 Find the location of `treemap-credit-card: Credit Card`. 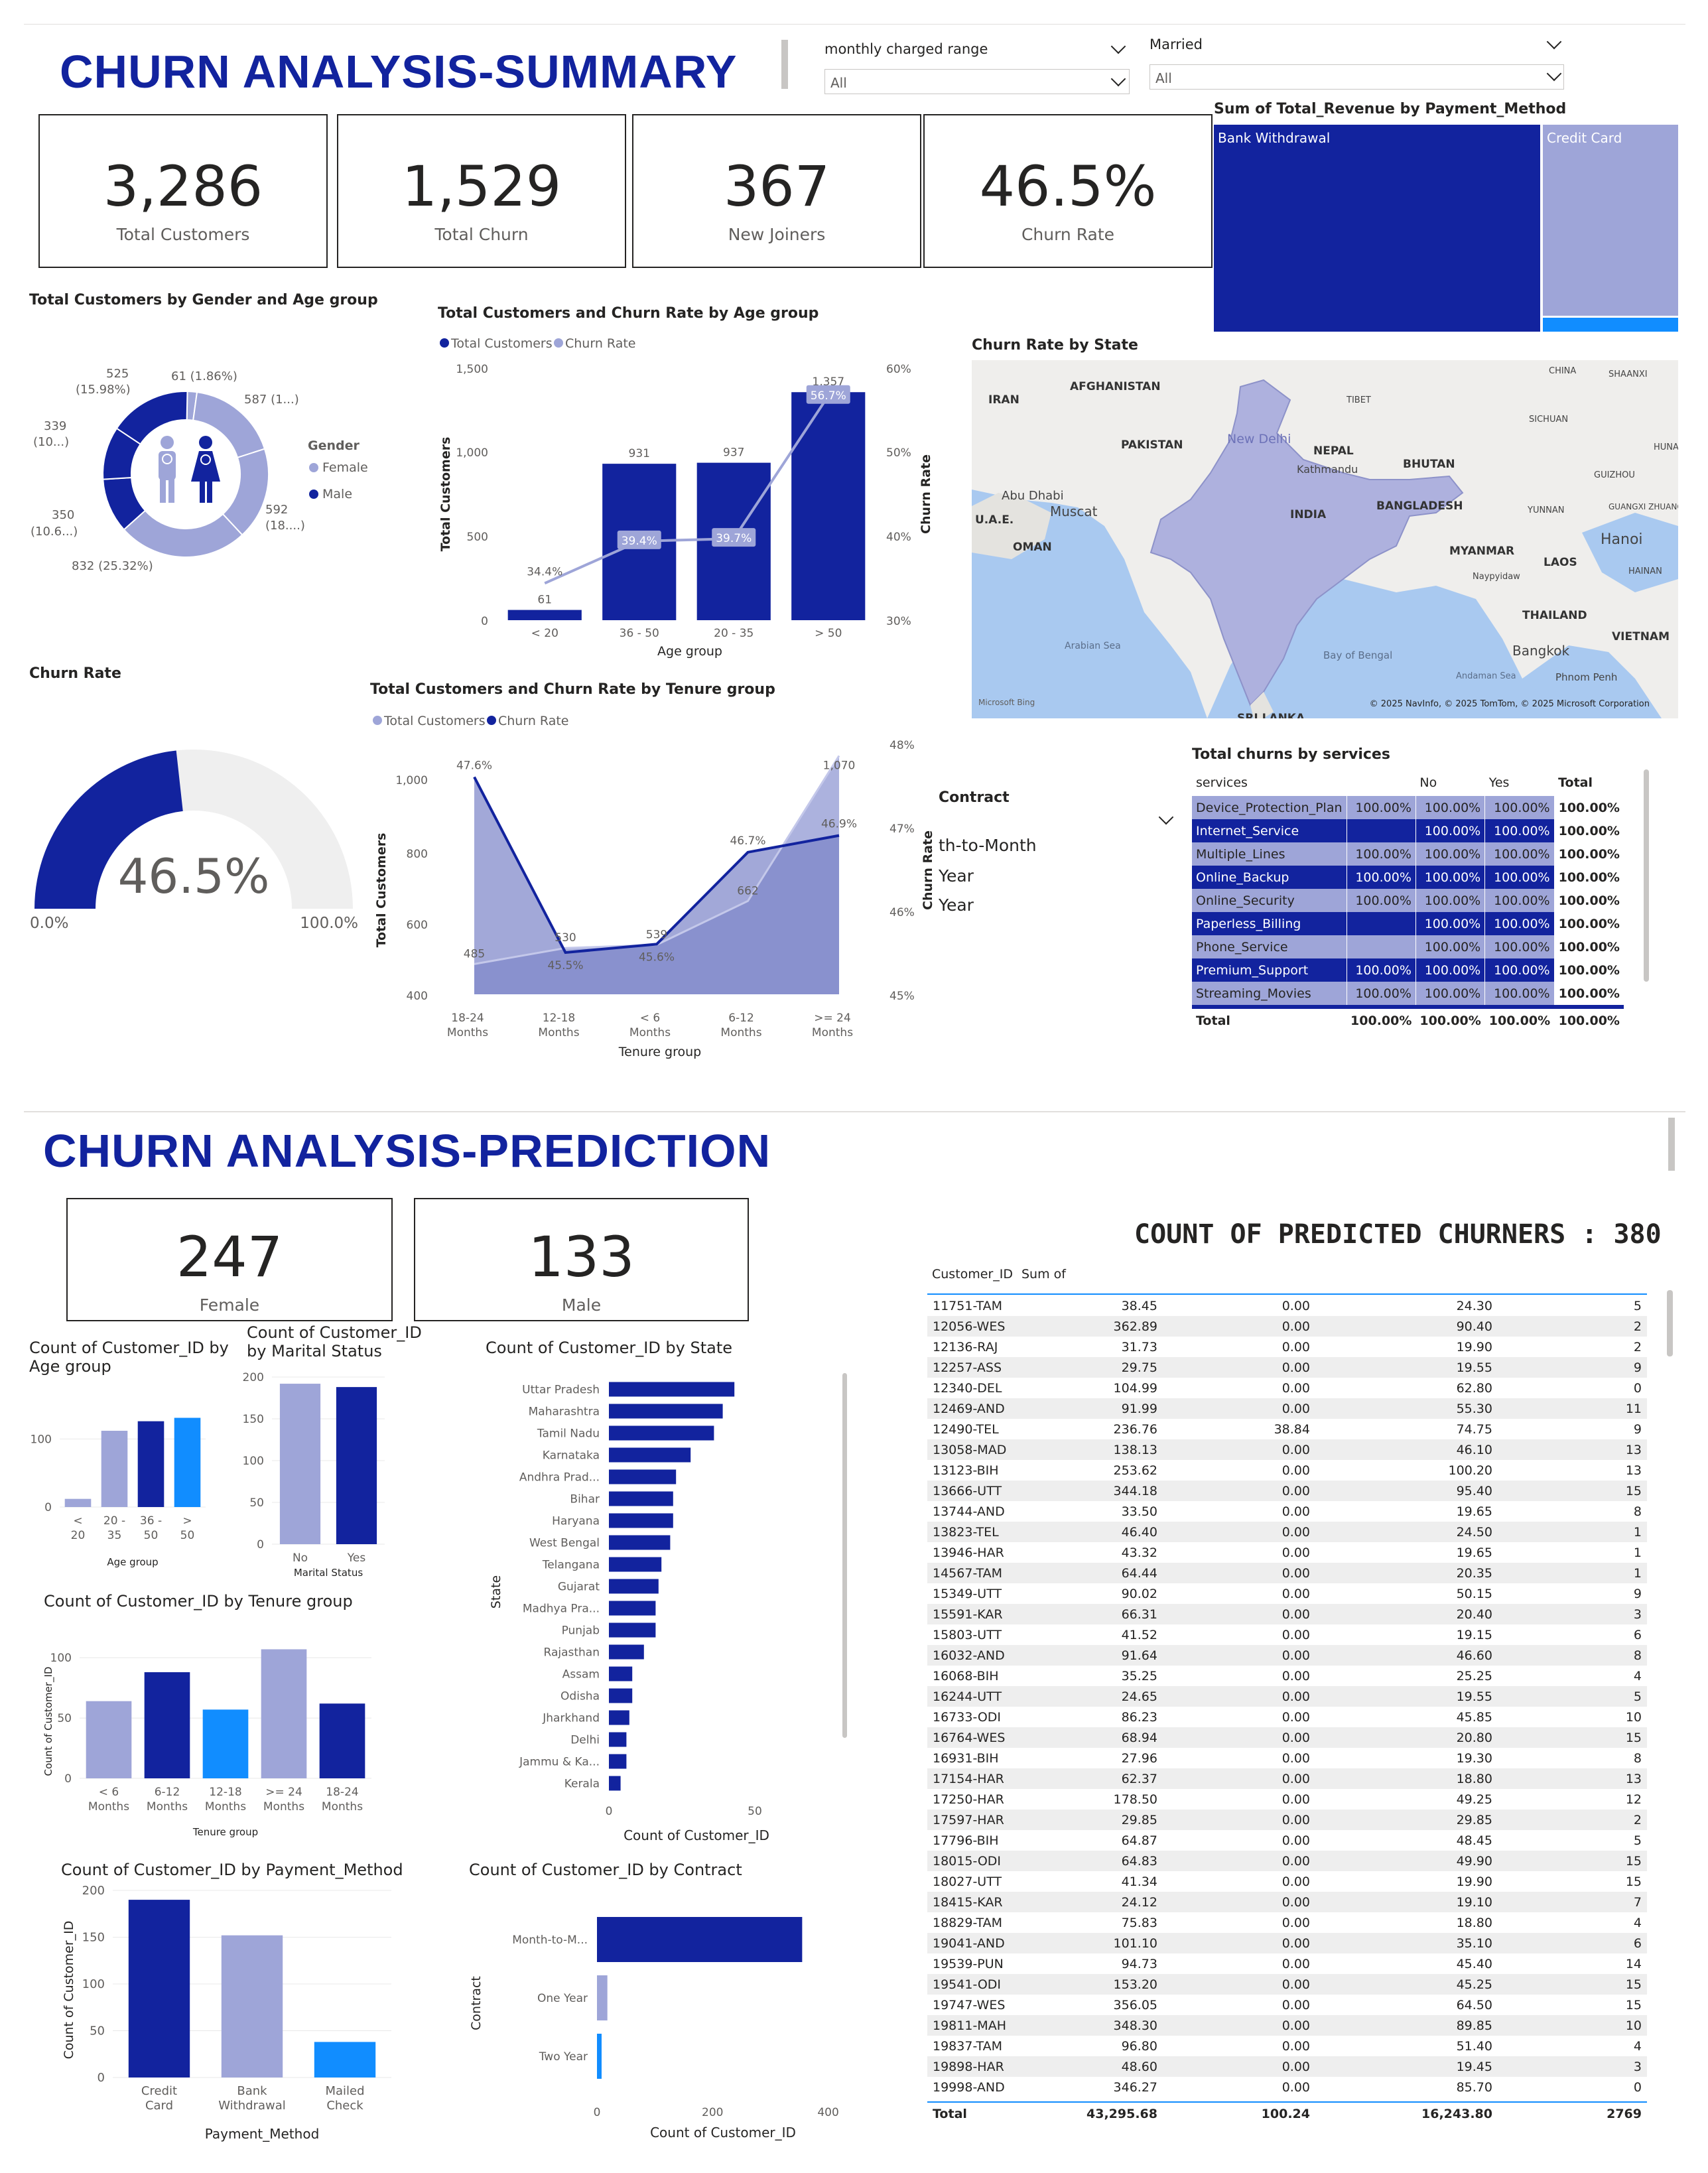

treemap-credit-card: Credit Card is located at coordinates (1610, 220).